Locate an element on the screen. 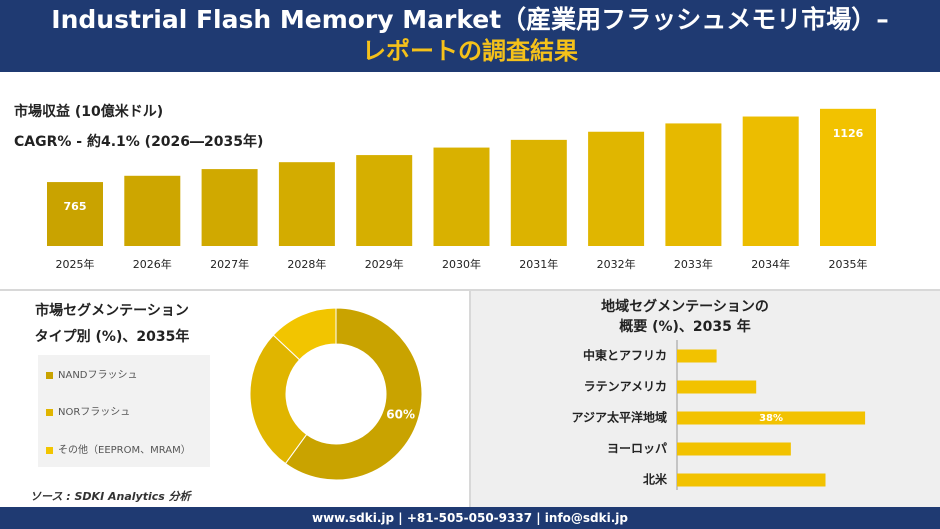 The image size is (940, 529). region-tick-label: 北米 is located at coordinates (655, 479).